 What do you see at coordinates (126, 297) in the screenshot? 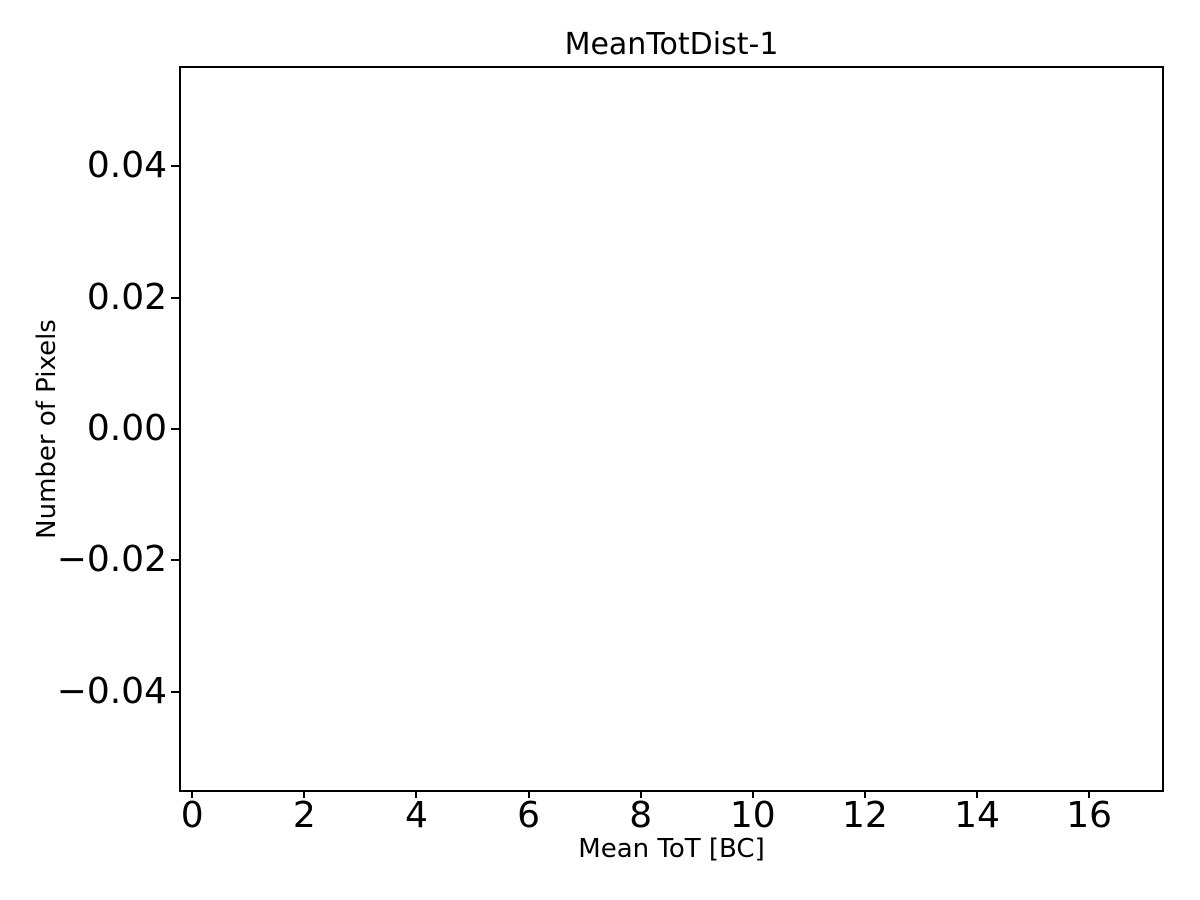
I see `y-tick-label: 0.02` at bounding box center [126, 297].